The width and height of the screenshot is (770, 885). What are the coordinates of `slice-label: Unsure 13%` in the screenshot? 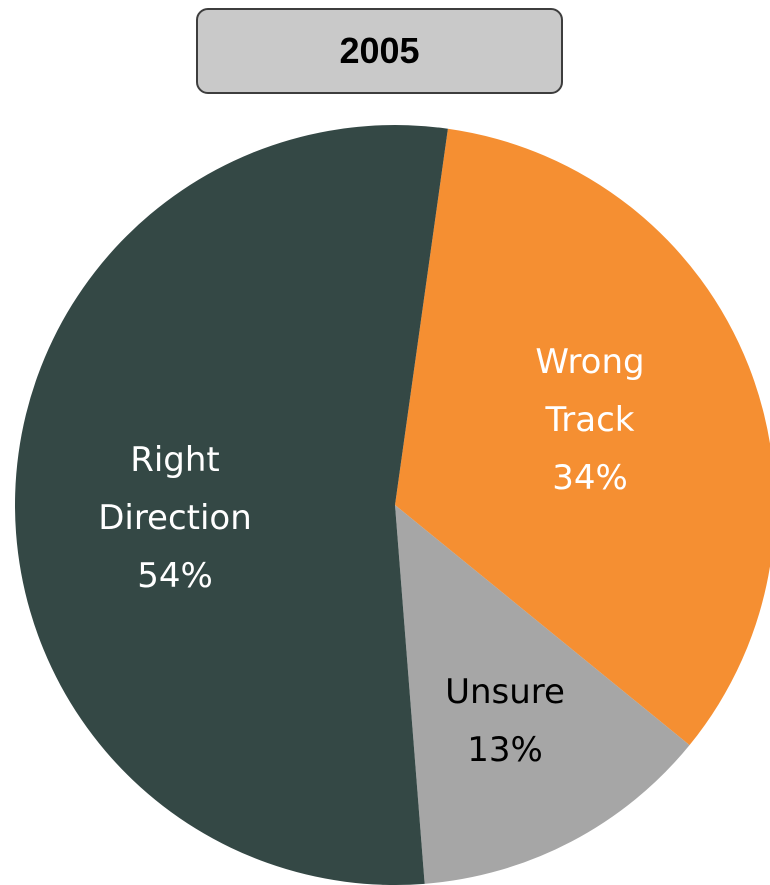 It's located at (505, 721).